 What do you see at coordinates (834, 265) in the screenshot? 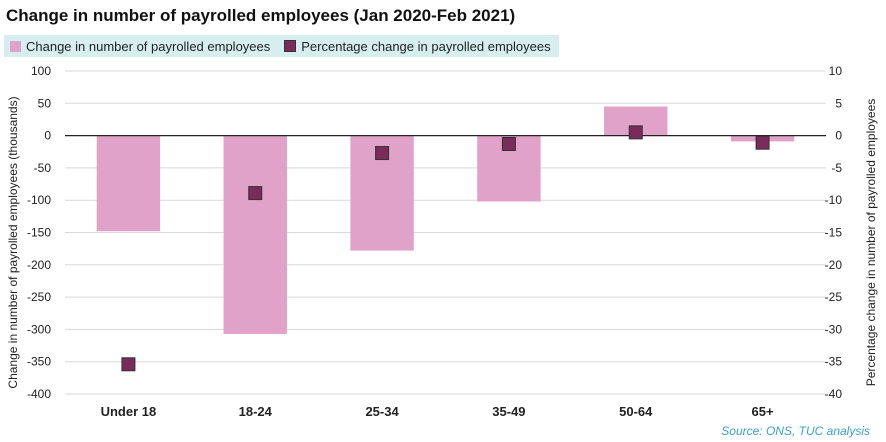
I see `y2-tick-label: -20` at bounding box center [834, 265].